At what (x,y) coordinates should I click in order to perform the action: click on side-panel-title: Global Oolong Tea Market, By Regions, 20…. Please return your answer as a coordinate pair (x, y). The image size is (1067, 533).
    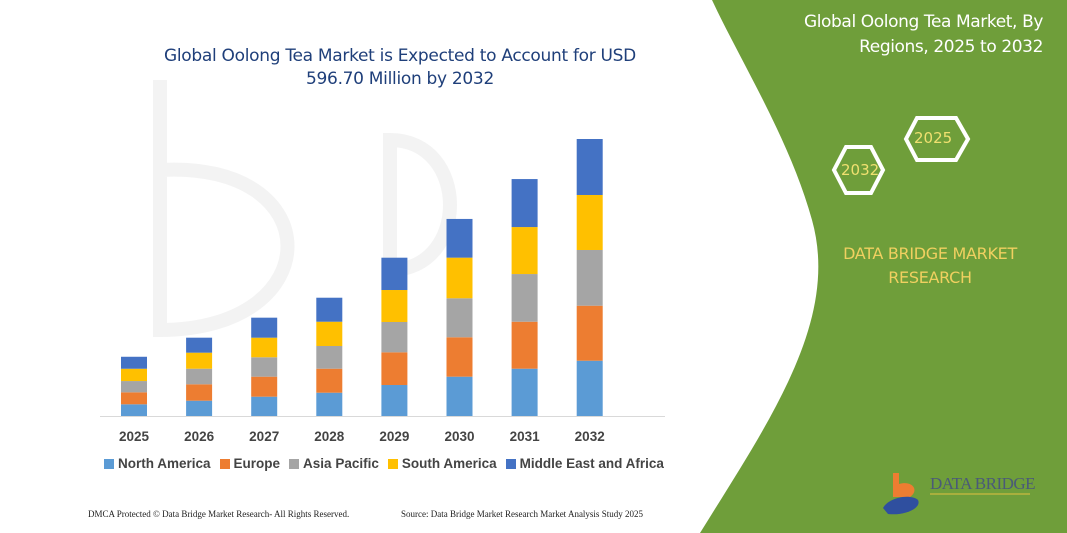
    Looking at the image, I should click on (923, 34).